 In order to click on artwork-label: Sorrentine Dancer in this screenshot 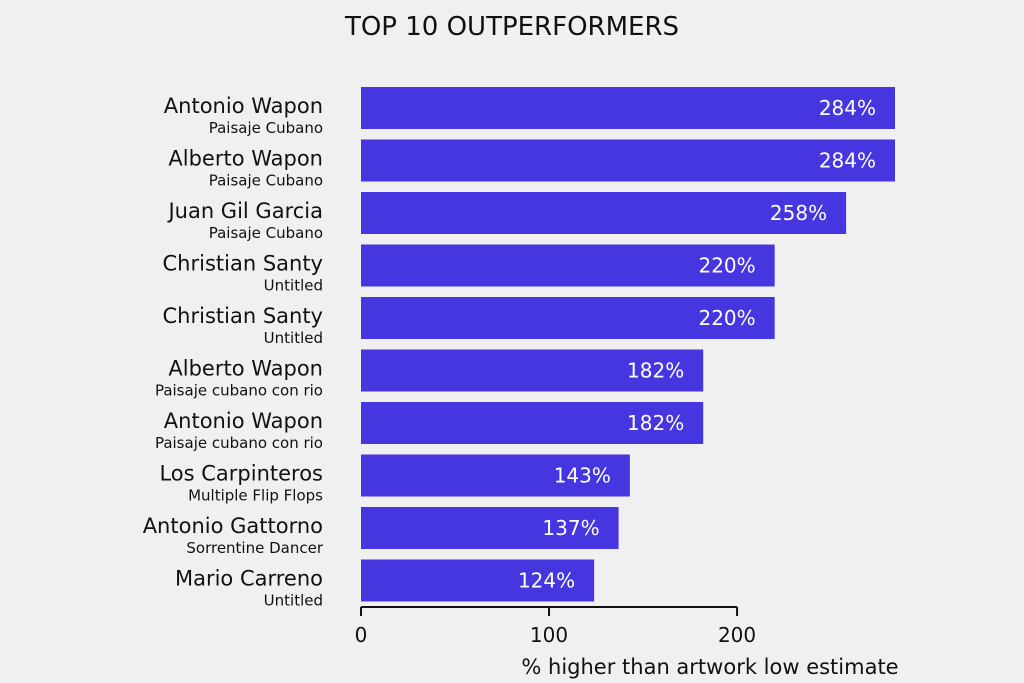, I will do `click(254, 548)`.